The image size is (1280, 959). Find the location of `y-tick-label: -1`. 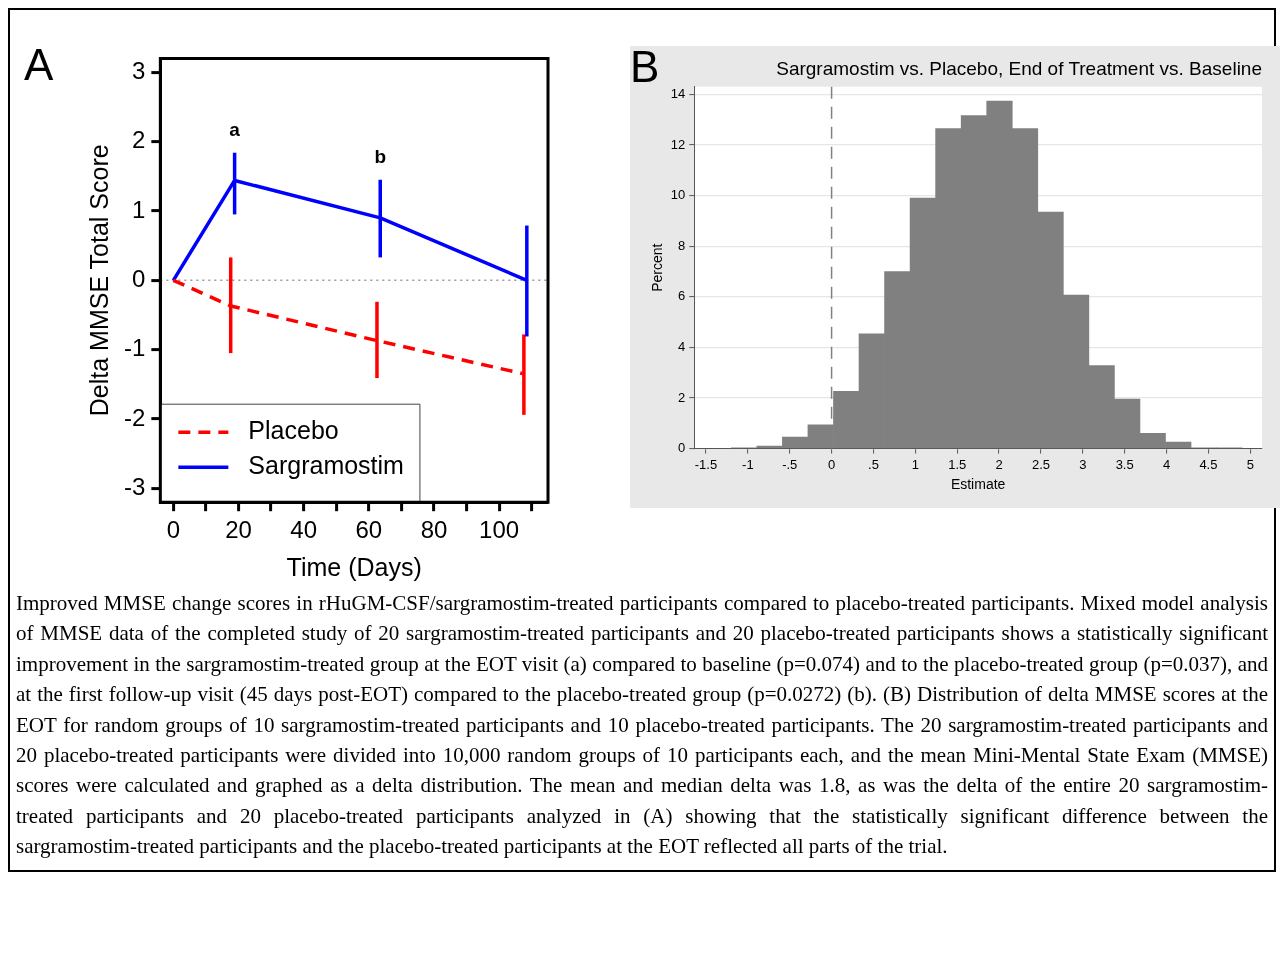

y-tick-label: -1 is located at coordinates (135, 348).